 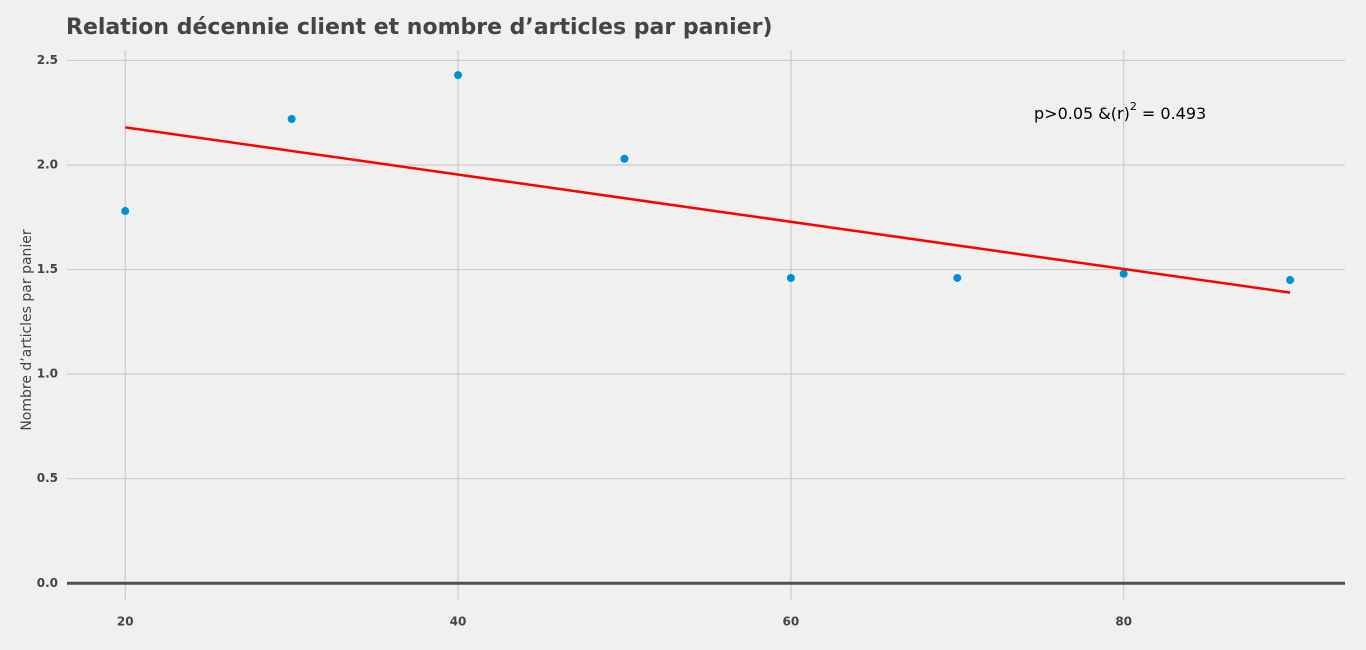 I want to click on y-axis-label: Nombre d’articles par panier, so click(x=27, y=330).